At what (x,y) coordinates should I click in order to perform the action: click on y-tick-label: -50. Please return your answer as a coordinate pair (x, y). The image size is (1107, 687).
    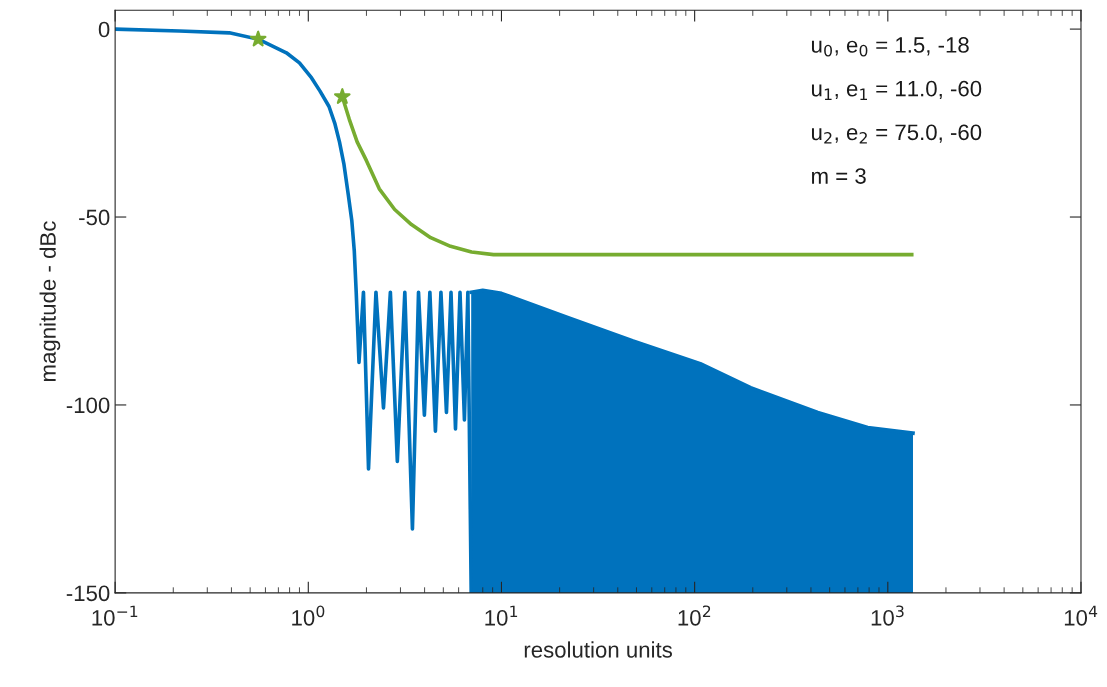
    Looking at the image, I should click on (94, 217).